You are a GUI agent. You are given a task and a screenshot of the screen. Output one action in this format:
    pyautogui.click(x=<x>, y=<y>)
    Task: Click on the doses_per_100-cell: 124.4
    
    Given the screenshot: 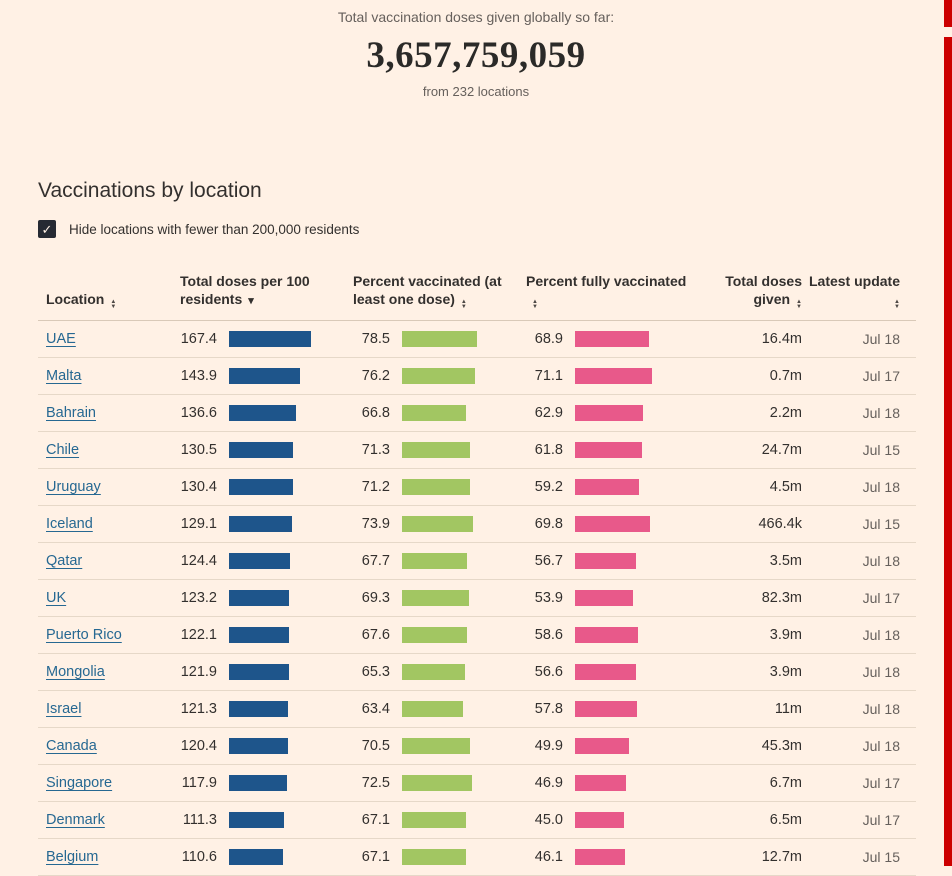 What is the action you would take?
    pyautogui.click(x=252, y=561)
    